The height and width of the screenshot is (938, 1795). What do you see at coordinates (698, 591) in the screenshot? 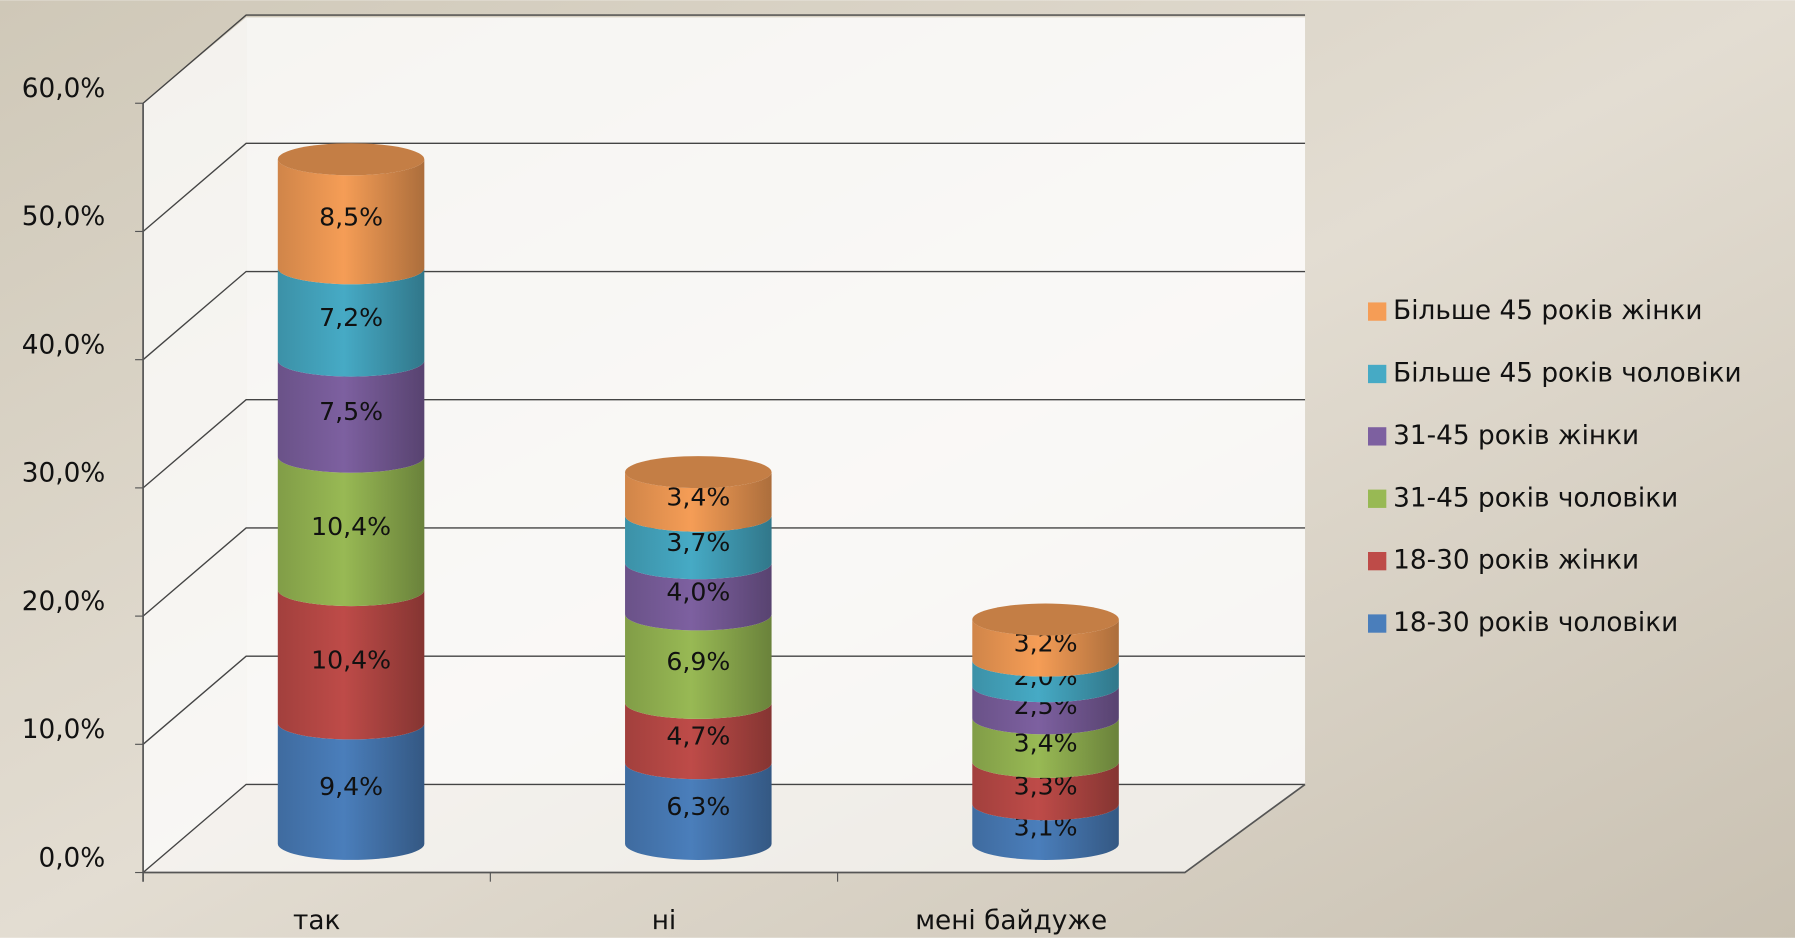
I see `data-label: 4,0%` at bounding box center [698, 591].